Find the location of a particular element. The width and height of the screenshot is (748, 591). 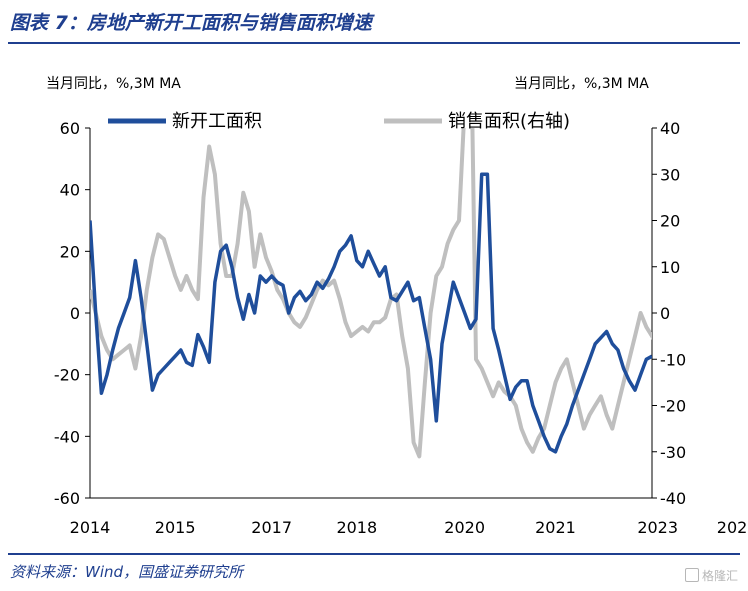

x-tick-label: 2023 is located at coordinates (657, 527).